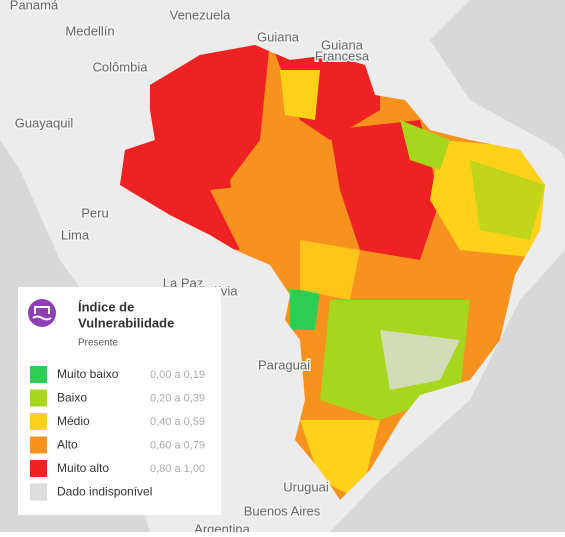 The height and width of the screenshot is (537, 565). What do you see at coordinates (106, 306) in the screenshot?
I see `legend-title: Índice de` at bounding box center [106, 306].